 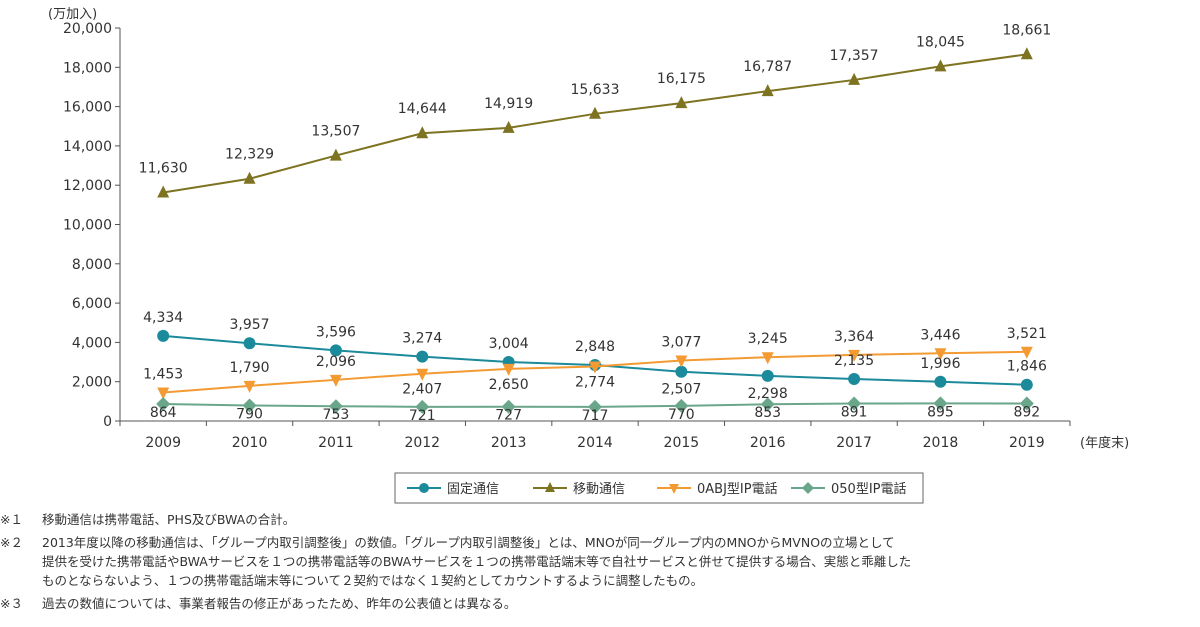 What do you see at coordinates (1026, 412) in the screenshot?
I see `data-label: 892` at bounding box center [1026, 412].